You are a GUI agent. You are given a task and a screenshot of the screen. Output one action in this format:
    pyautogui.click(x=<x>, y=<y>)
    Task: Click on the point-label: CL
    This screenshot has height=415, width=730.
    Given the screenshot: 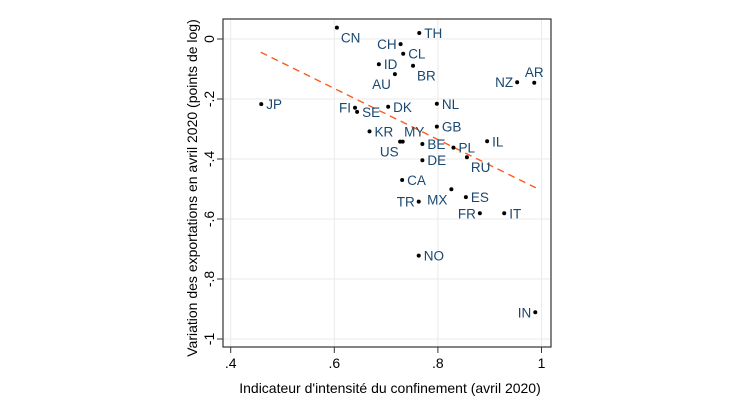 What is the action you would take?
    pyautogui.click(x=417, y=54)
    